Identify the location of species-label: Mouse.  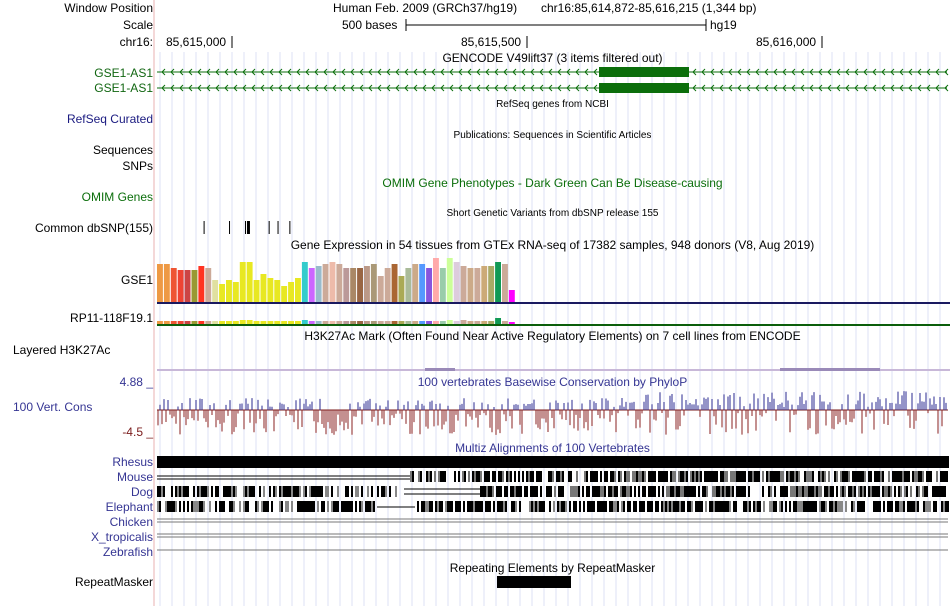
(134, 477).